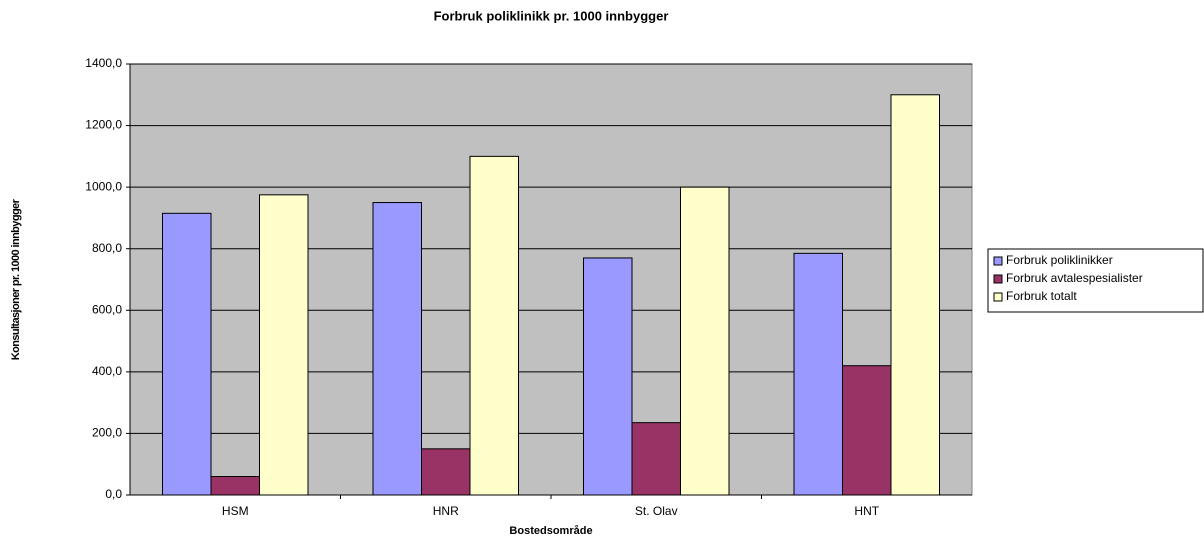  What do you see at coordinates (16, 279) in the screenshot?
I see `y-axis-title: Konsultasjoner pr. 1000 innbygger` at bounding box center [16, 279].